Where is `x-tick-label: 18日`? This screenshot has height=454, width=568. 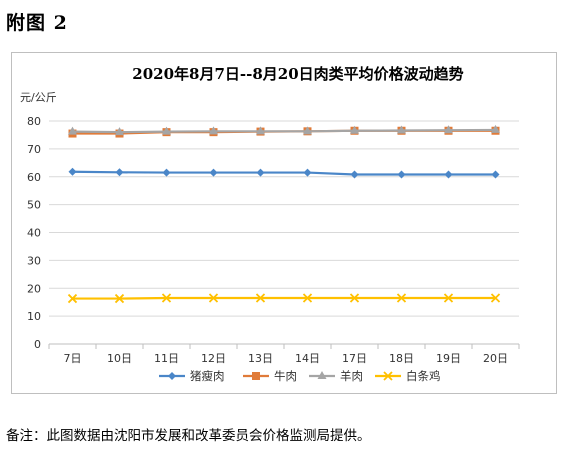 x-tick-label: 18日 is located at coordinates (401, 358).